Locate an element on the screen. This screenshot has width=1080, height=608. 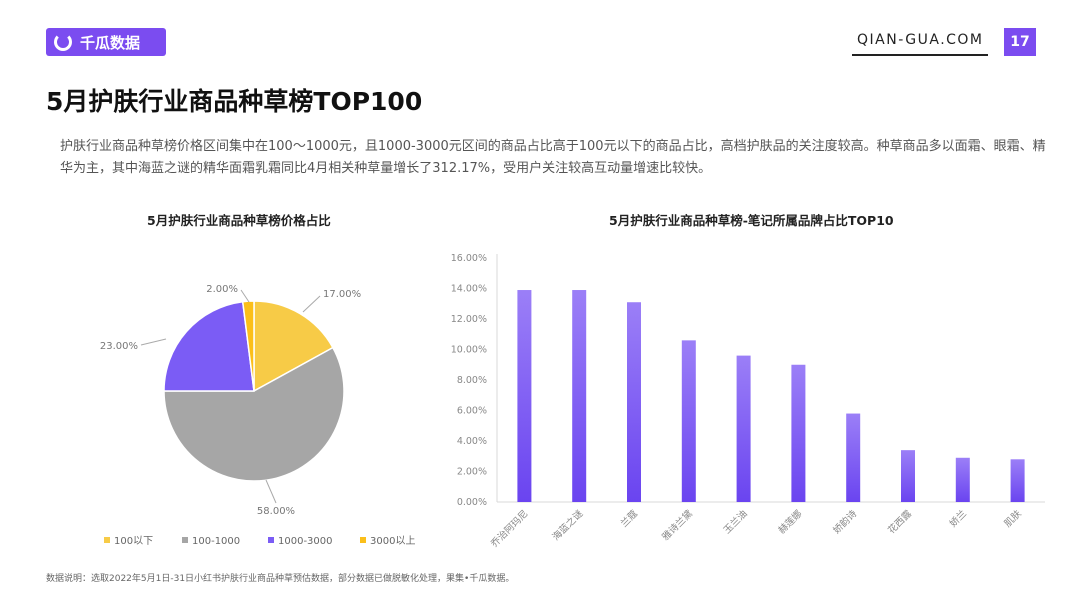
x-tick-label: 娇兰 is located at coordinates (958, 519).